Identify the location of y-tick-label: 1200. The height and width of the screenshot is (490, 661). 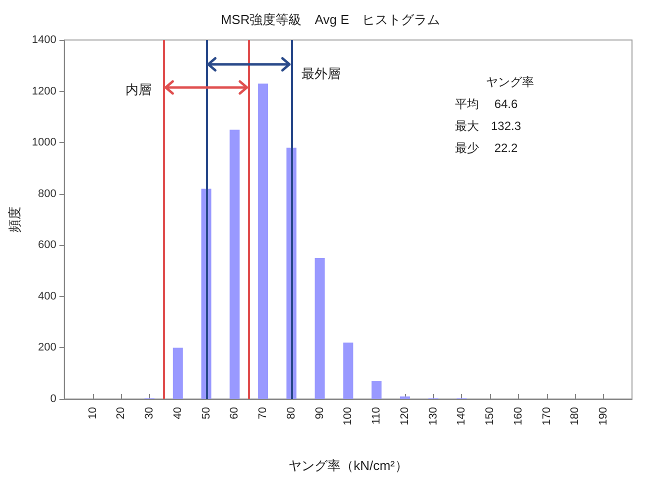
(44, 91).